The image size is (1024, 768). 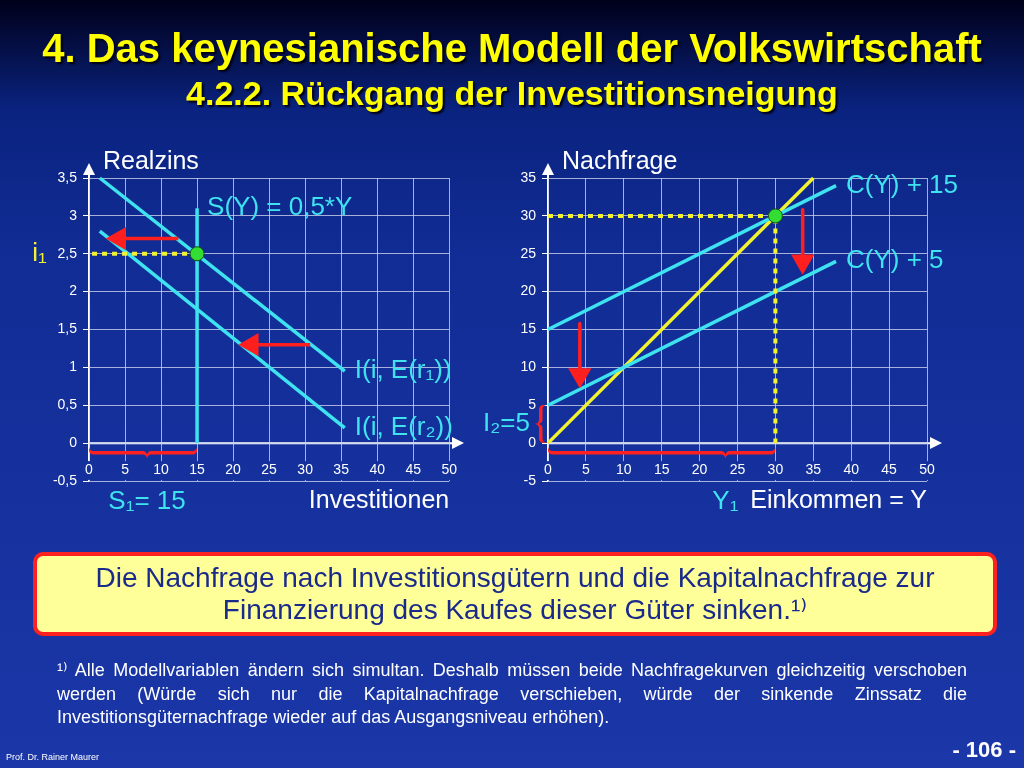 I want to click on annotation: S₁= 15, so click(x=147, y=500).